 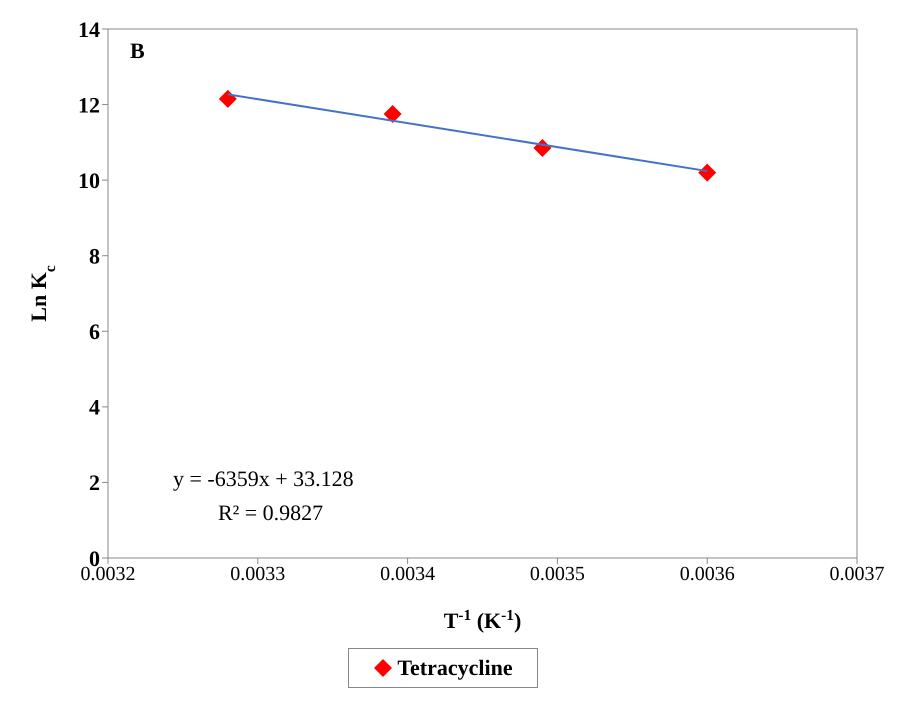 I want to click on x-tick-label: 0.0035, so click(x=557, y=574).